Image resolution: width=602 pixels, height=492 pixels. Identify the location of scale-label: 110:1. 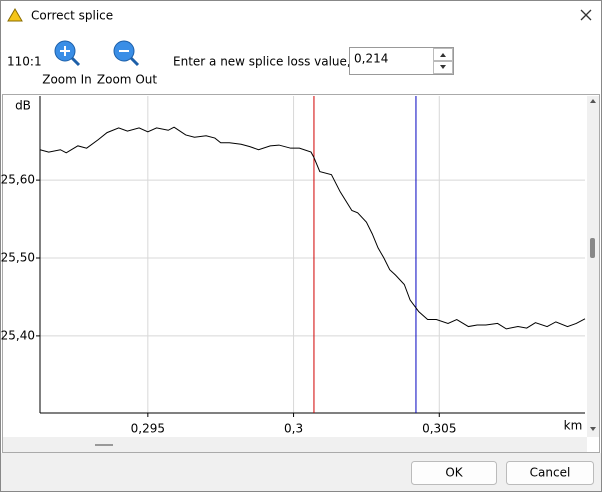
(24, 62).